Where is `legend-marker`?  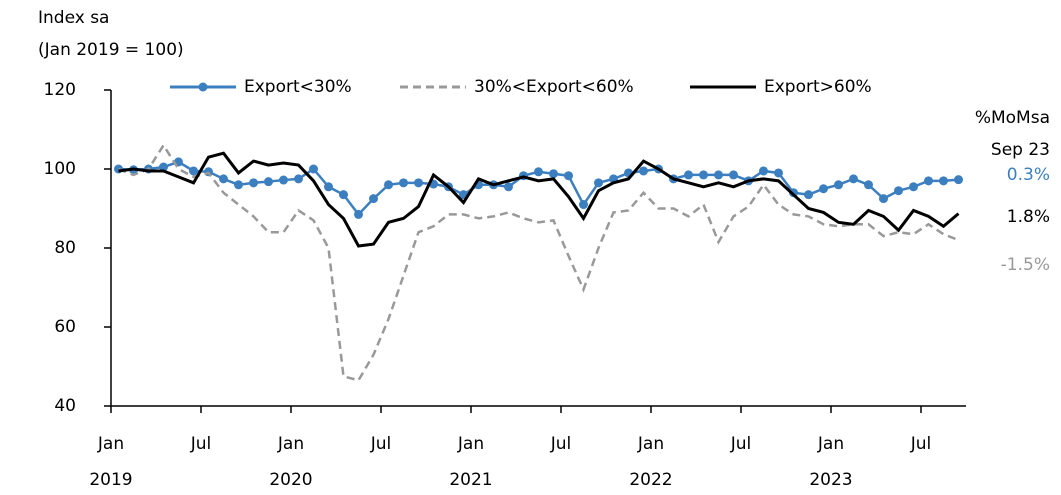
legend-marker is located at coordinates (203, 87).